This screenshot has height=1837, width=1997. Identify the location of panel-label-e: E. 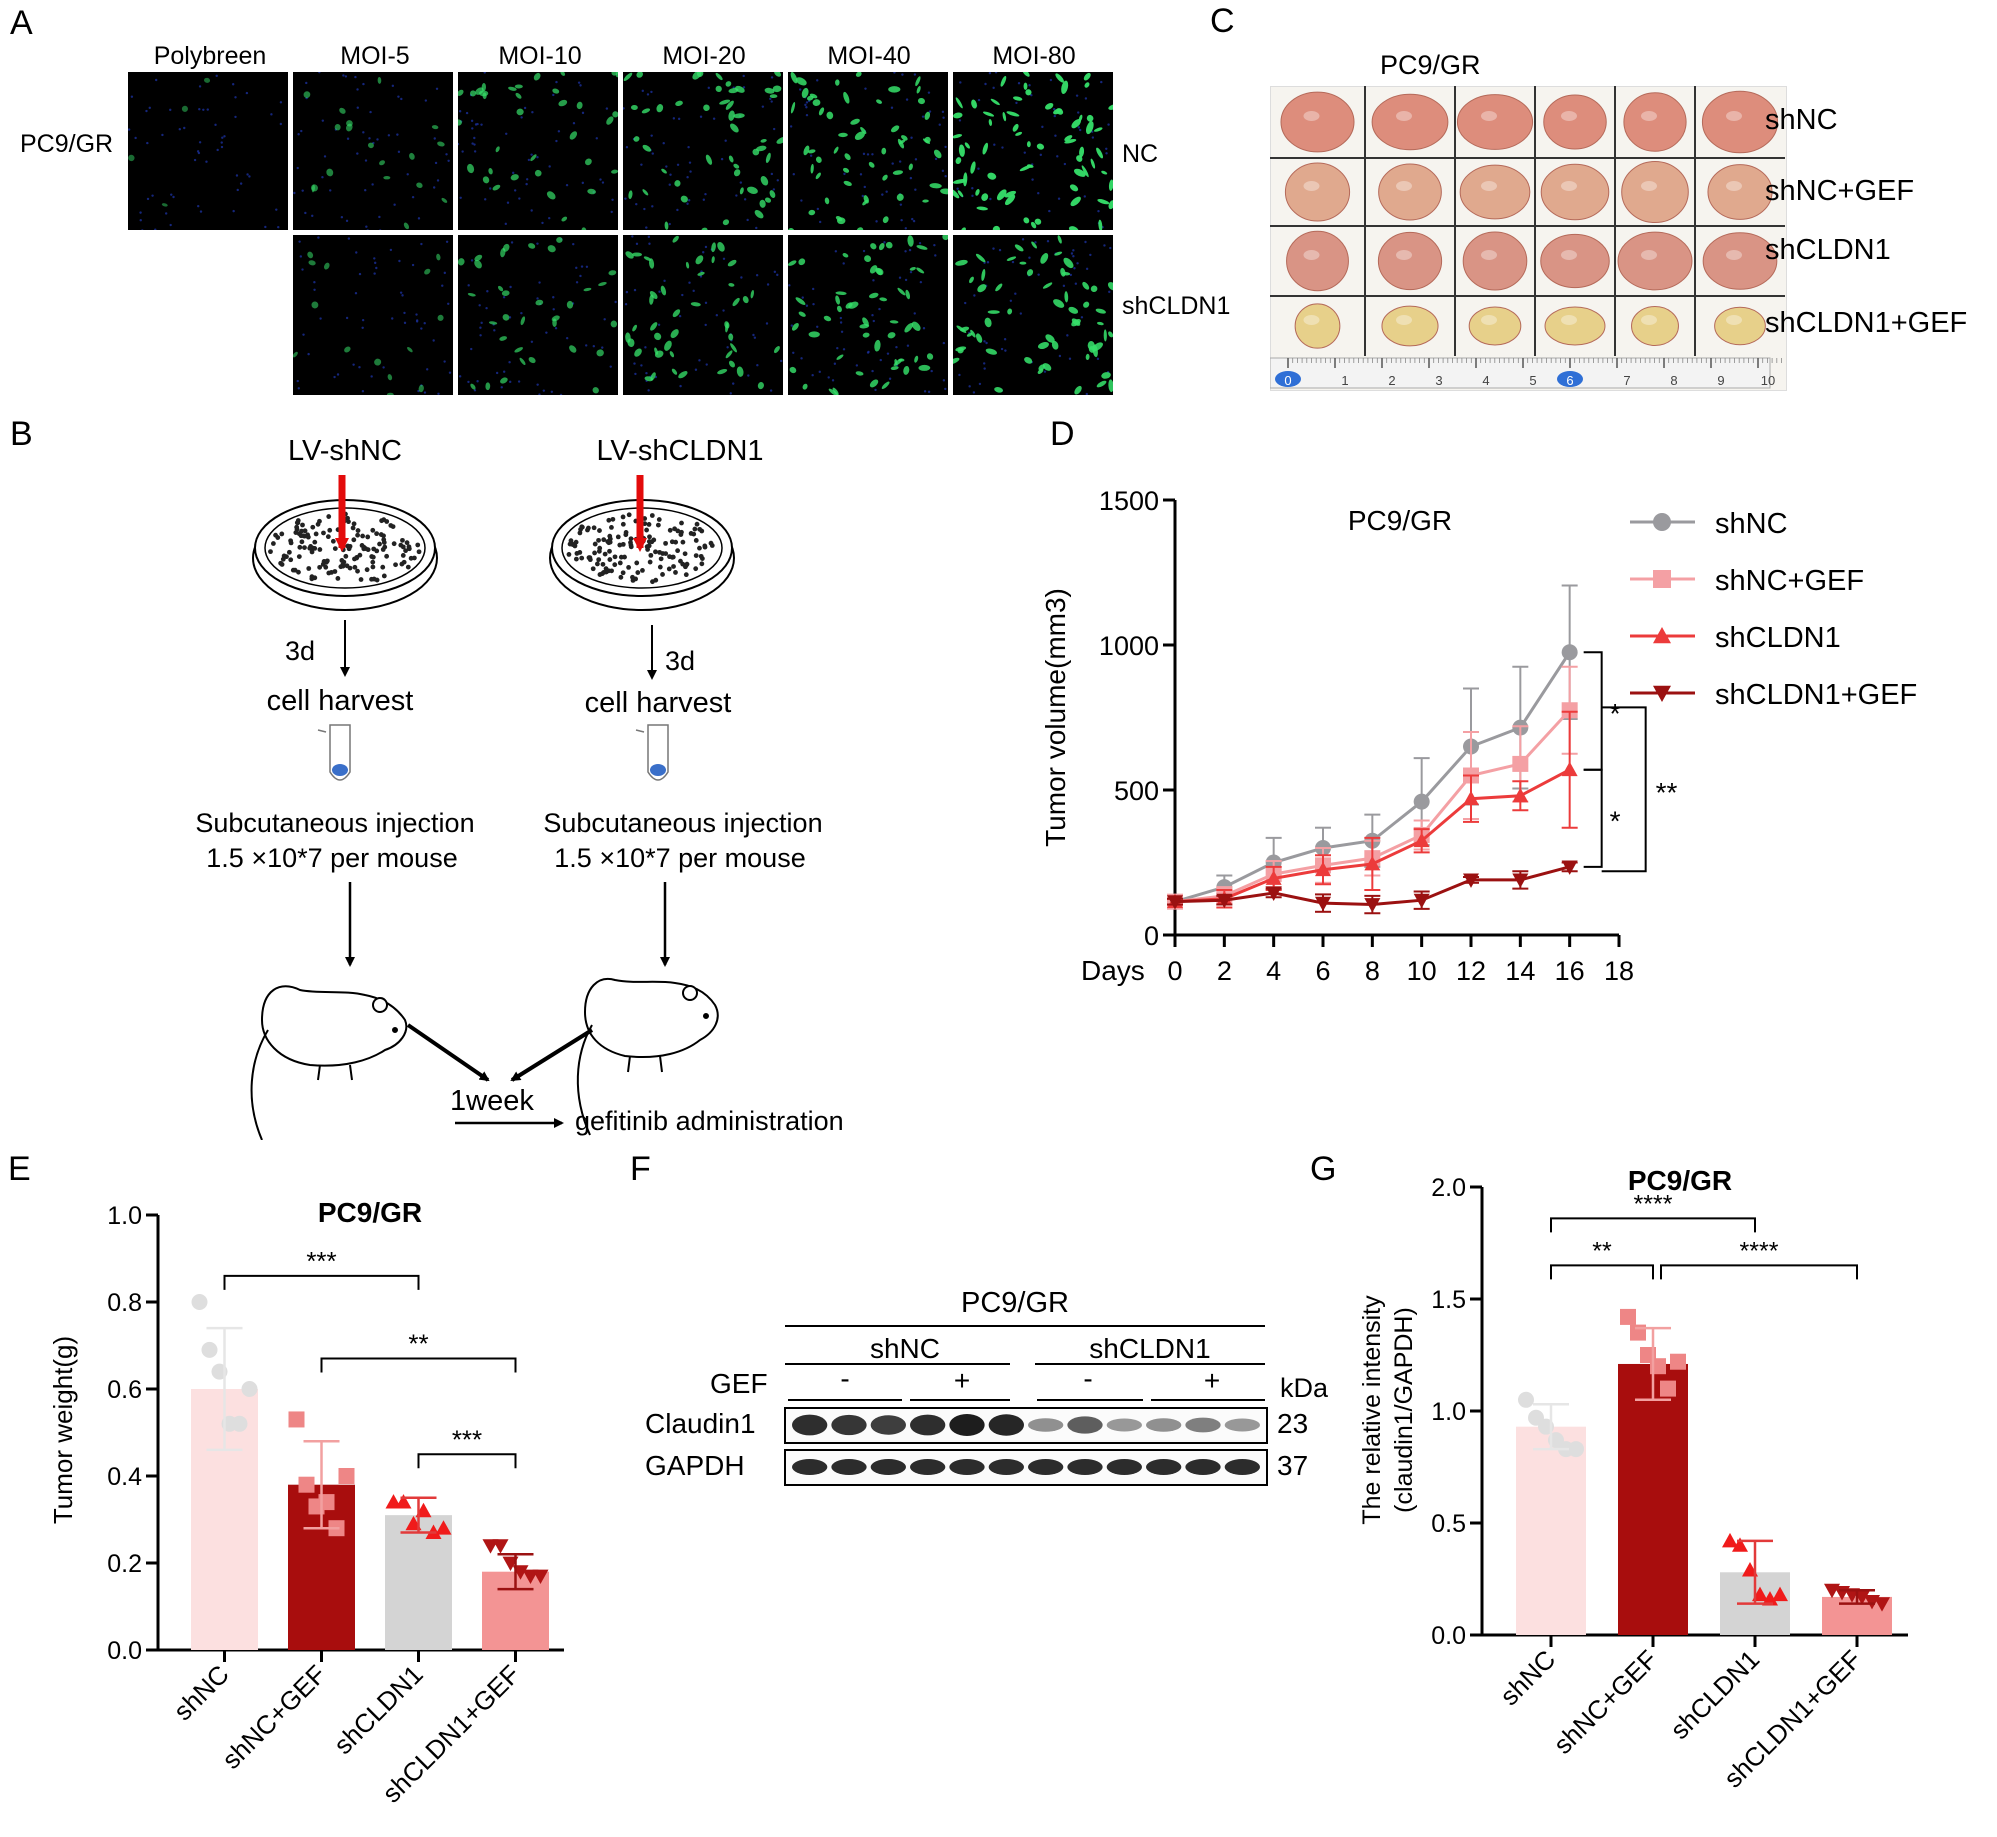
(19, 1169).